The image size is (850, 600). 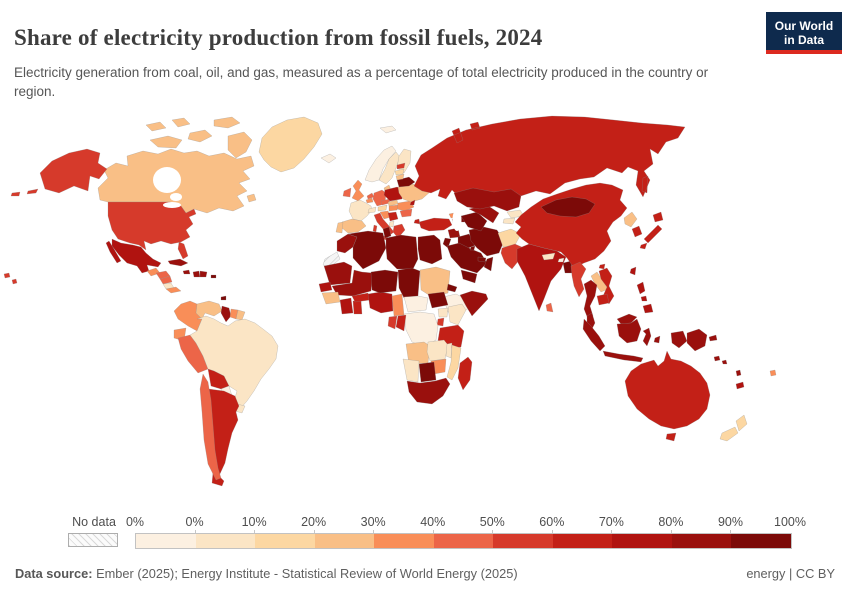 What do you see at coordinates (367, 250) in the screenshot?
I see `country-algeria` at bounding box center [367, 250].